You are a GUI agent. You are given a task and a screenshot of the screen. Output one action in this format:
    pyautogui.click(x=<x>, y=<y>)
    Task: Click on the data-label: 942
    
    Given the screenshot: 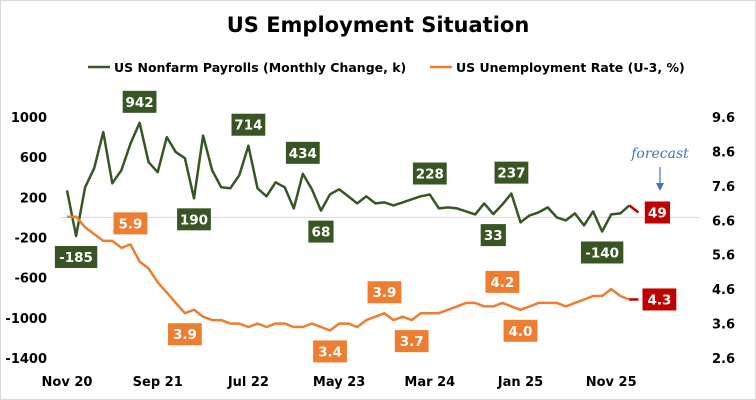 What is the action you would take?
    pyautogui.click(x=139, y=101)
    